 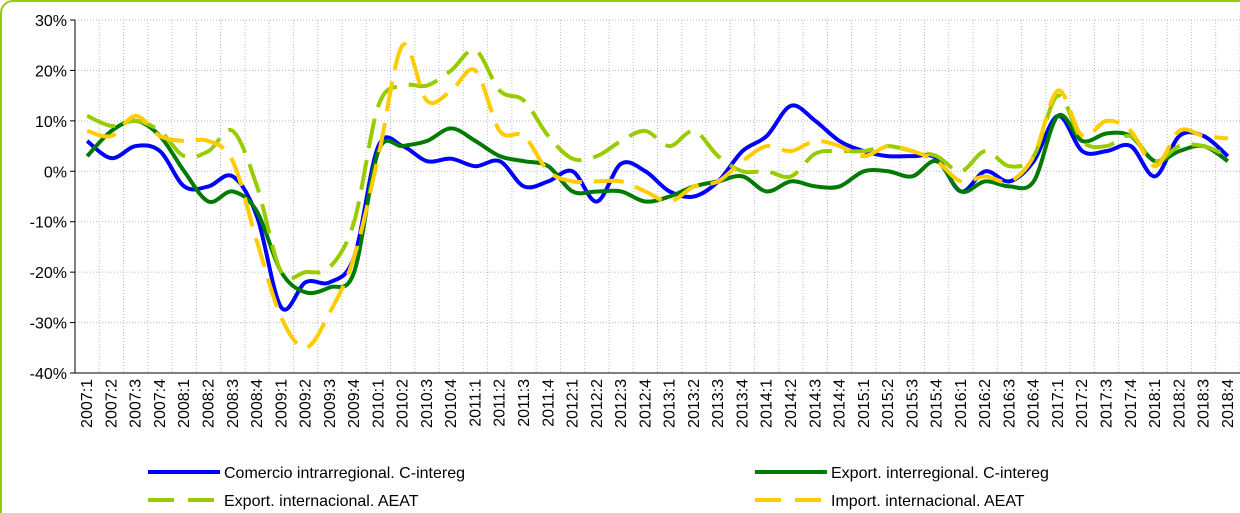 What do you see at coordinates (1204, 403) in the screenshot?
I see `x-tick-label: 2018:3` at bounding box center [1204, 403].